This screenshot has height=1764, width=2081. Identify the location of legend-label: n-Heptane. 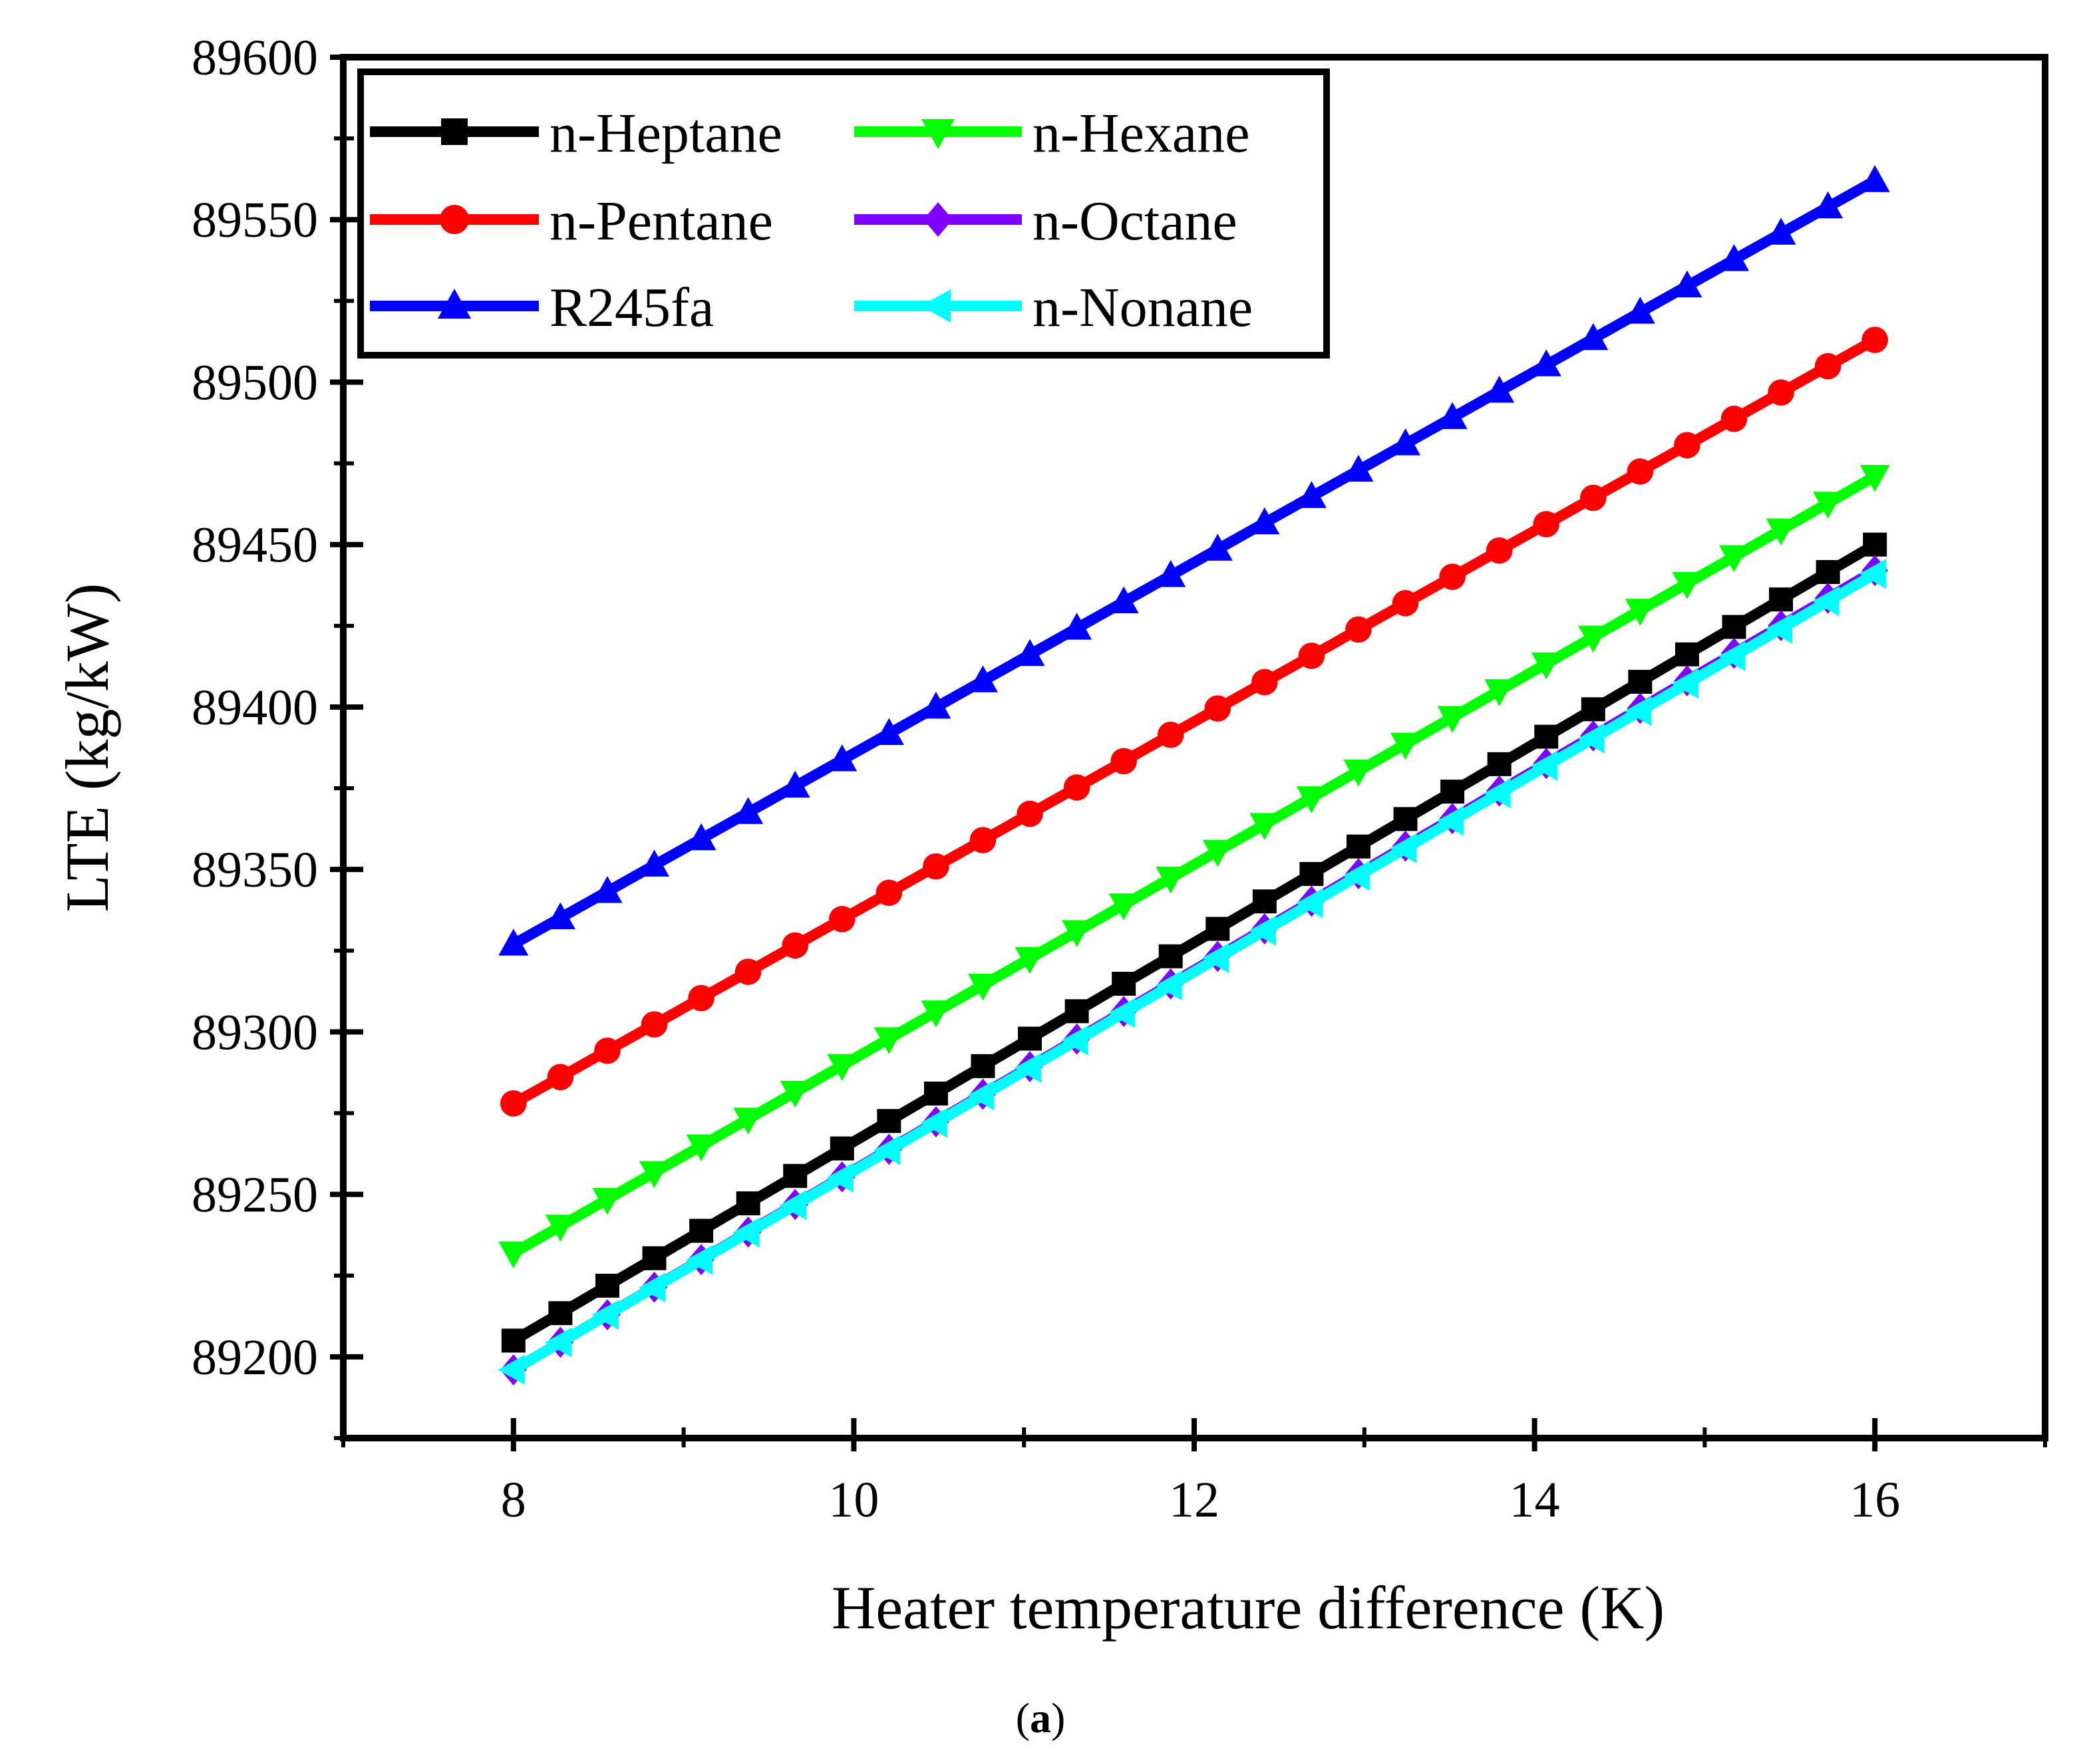
(666, 133).